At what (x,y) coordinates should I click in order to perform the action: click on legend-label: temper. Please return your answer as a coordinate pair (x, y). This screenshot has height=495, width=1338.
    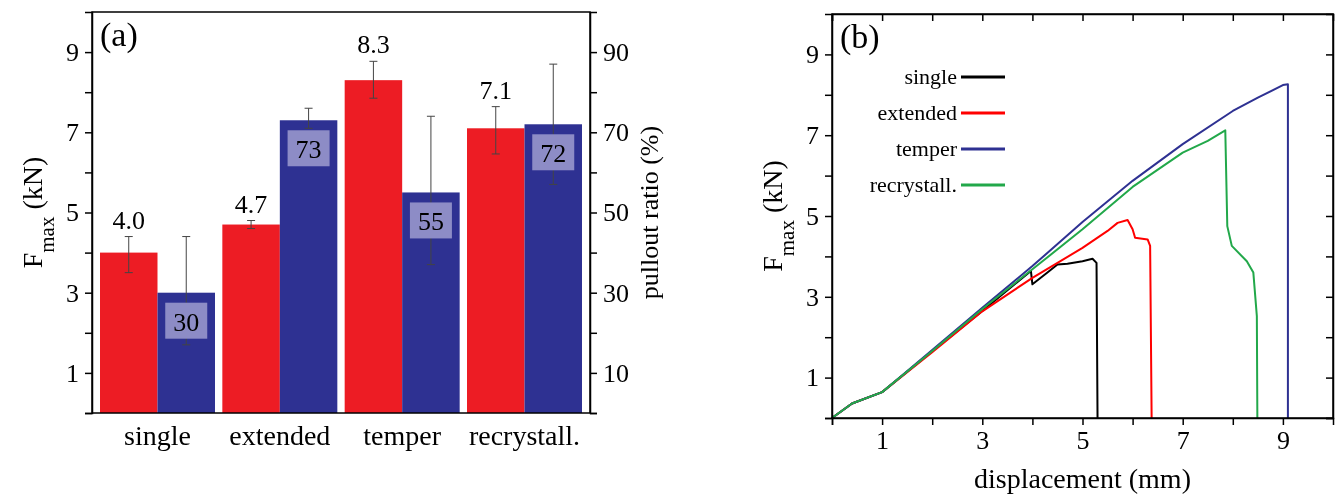
    Looking at the image, I should click on (926, 148).